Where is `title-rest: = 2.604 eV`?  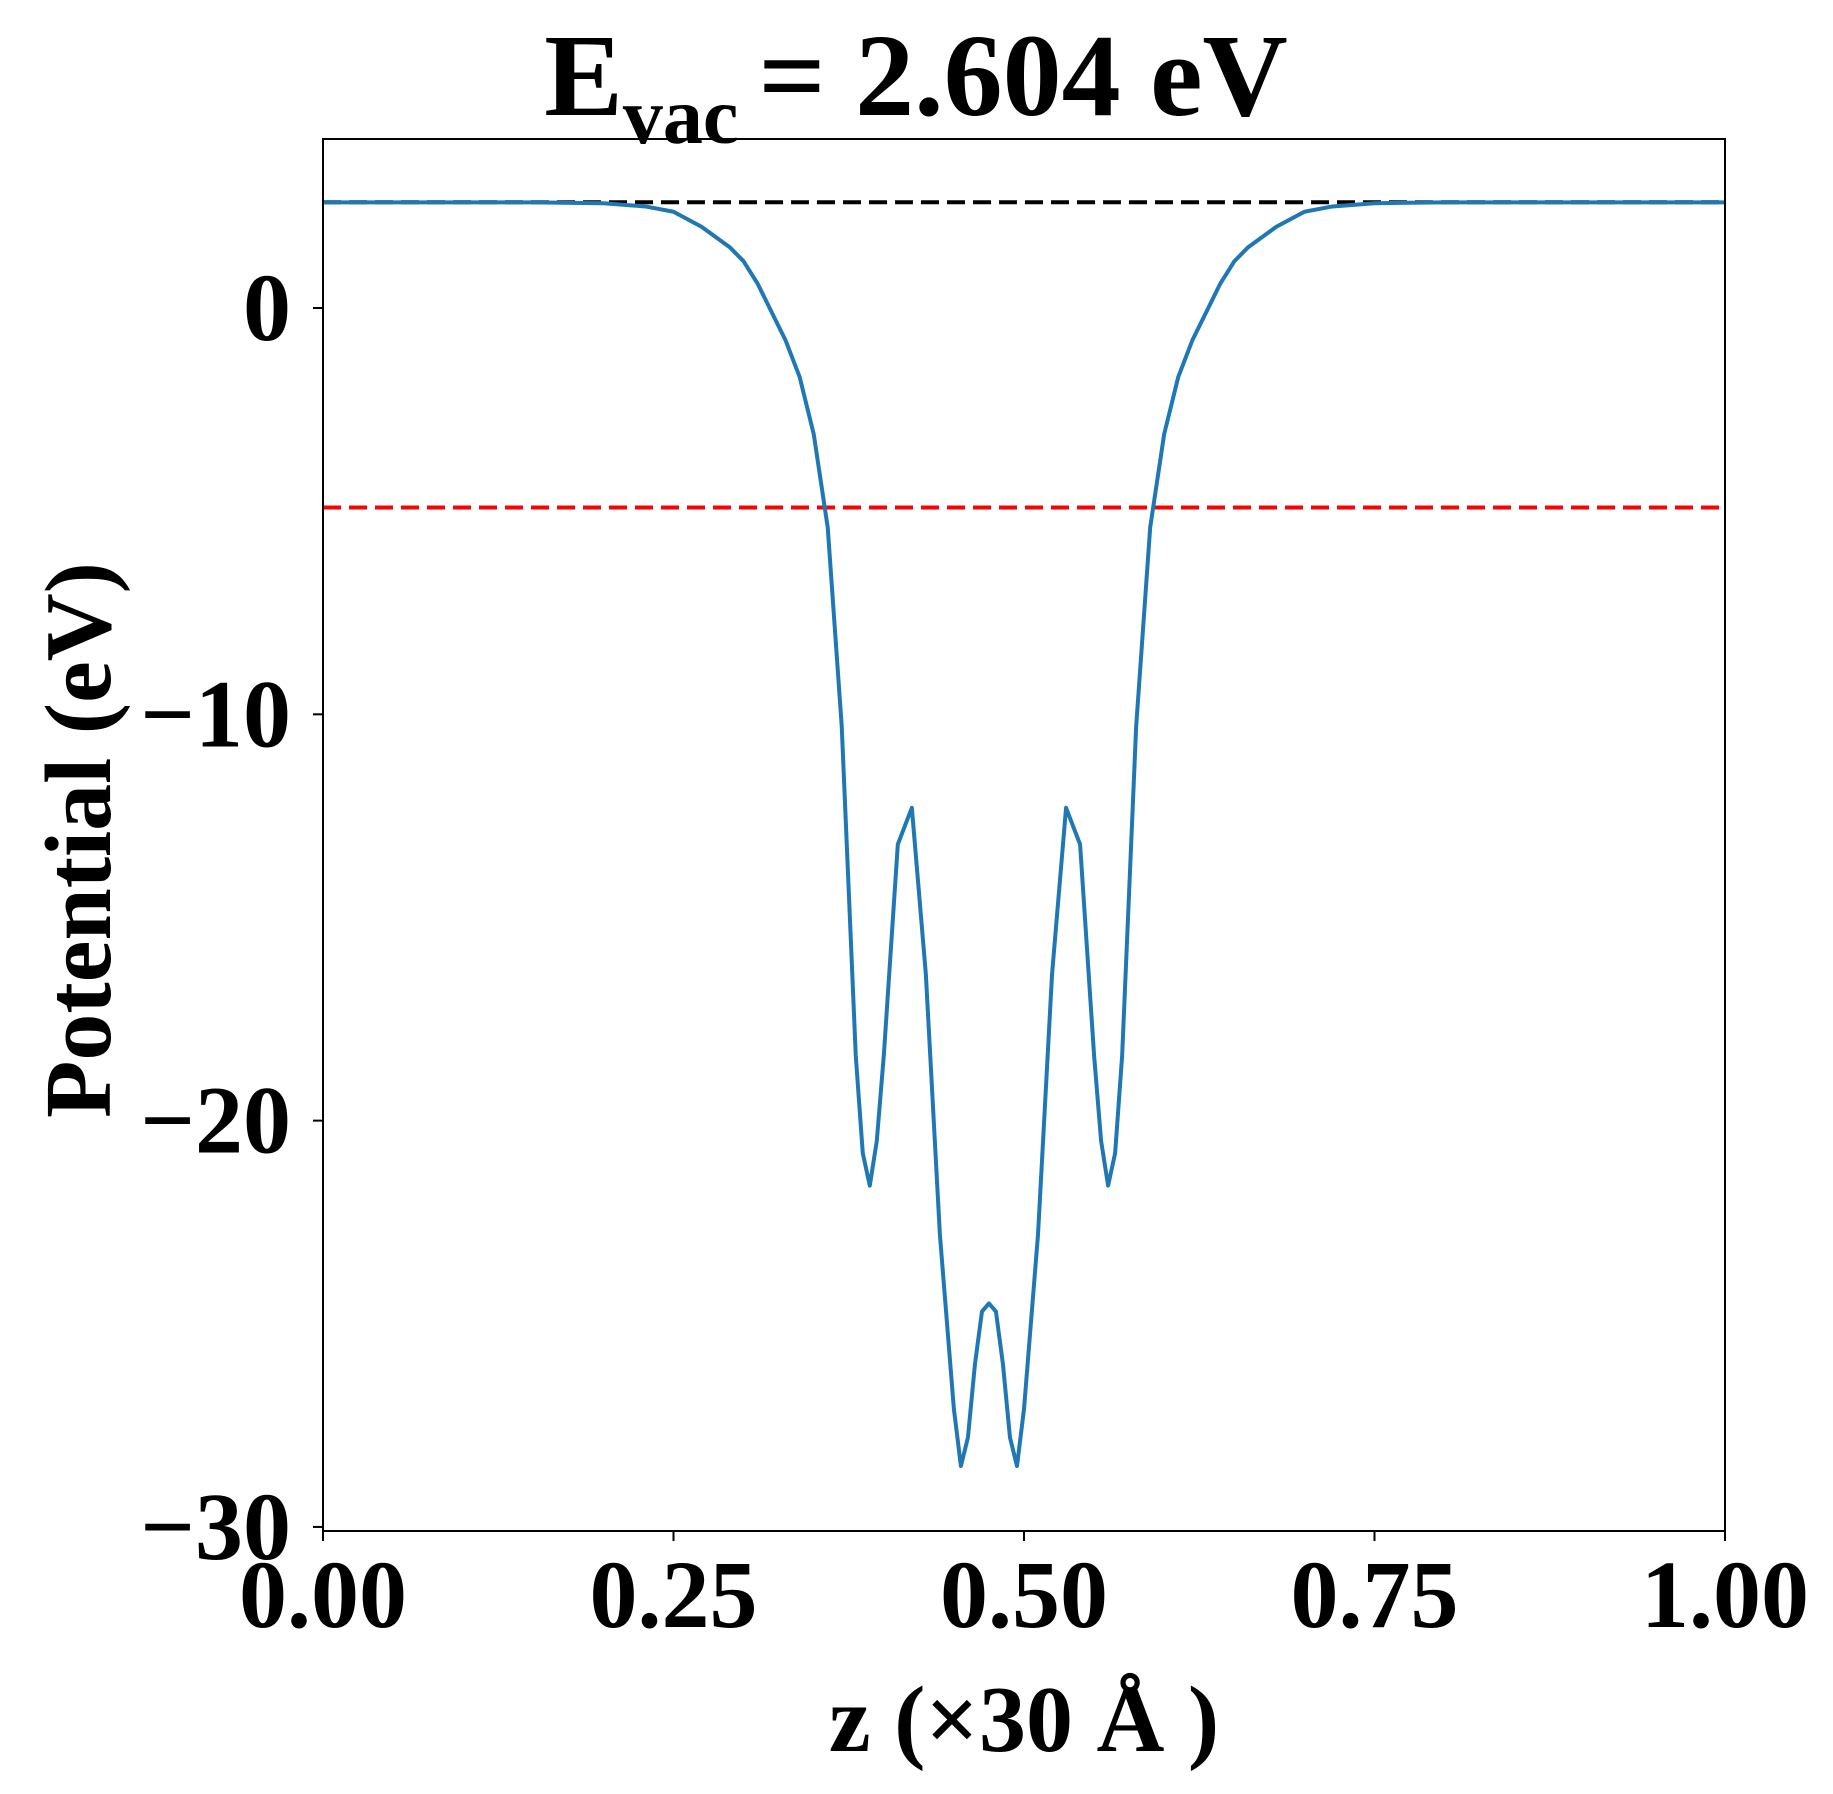 title-rest: = 2.604 eV is located at coordinates (1022, 75).